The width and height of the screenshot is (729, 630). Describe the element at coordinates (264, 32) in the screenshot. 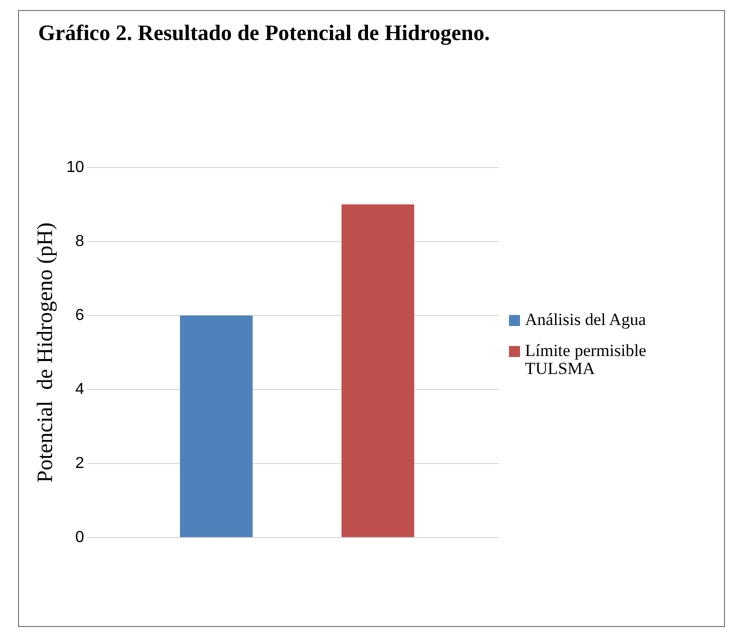

I see `chart-title: Gráfico 2. Resultado de Potencial de Hidrogeno.` at that location.